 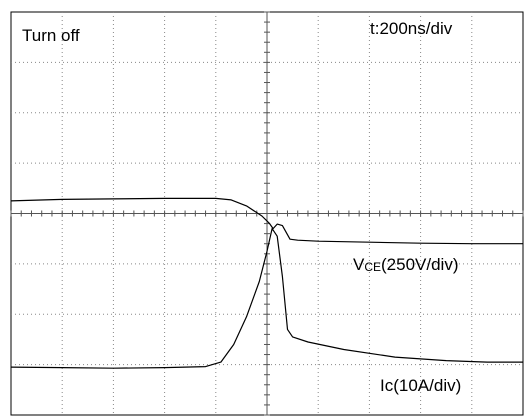 What do you see at coordinates (359, 264) in the screenshot?
I see `vce-label-main: V` at bounding box center [359, 264].